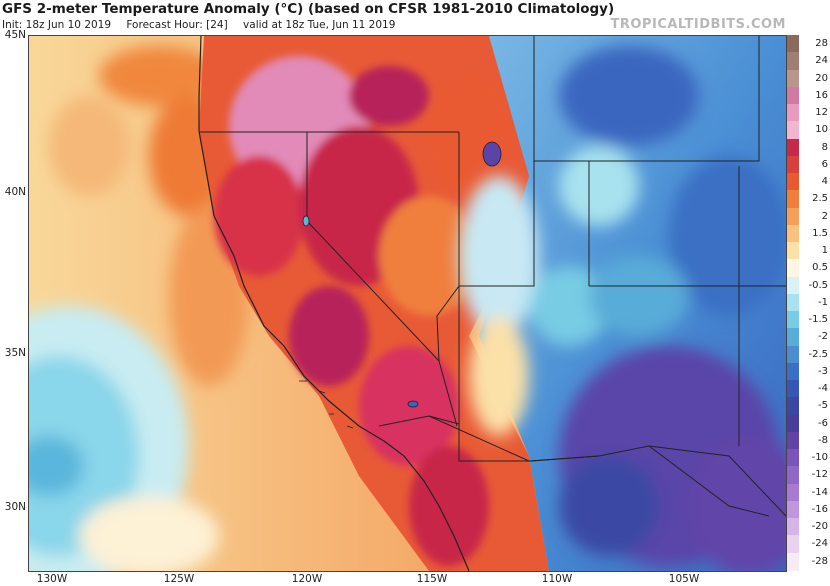  Describe the element at coordinates (821, 130) in the screenshot. I see `legend-label: 10` at that location.